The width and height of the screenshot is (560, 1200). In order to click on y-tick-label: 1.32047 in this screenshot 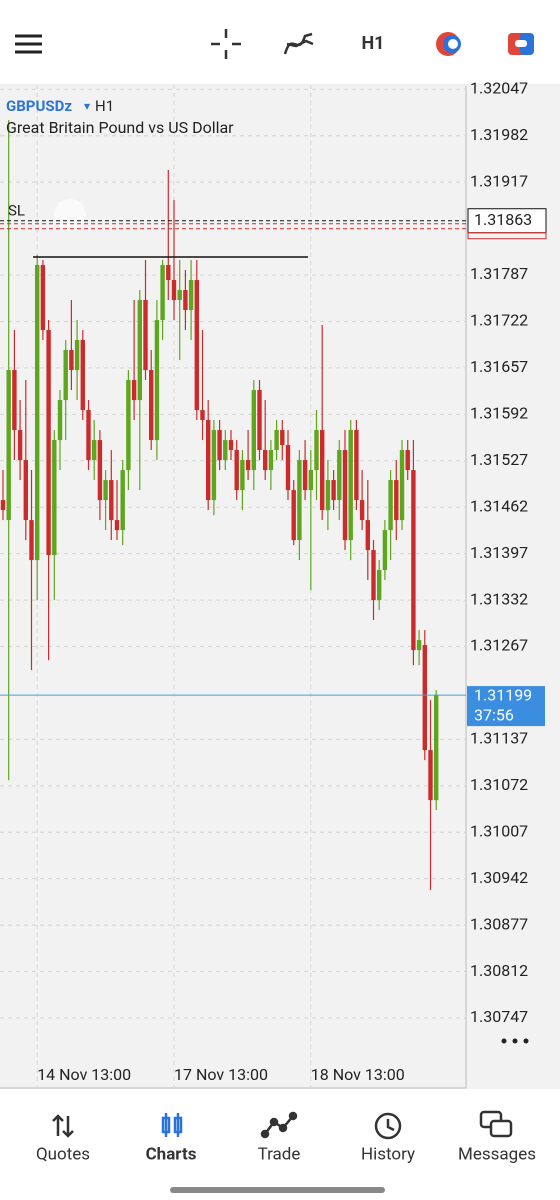, I will do `click(499, 88)`.